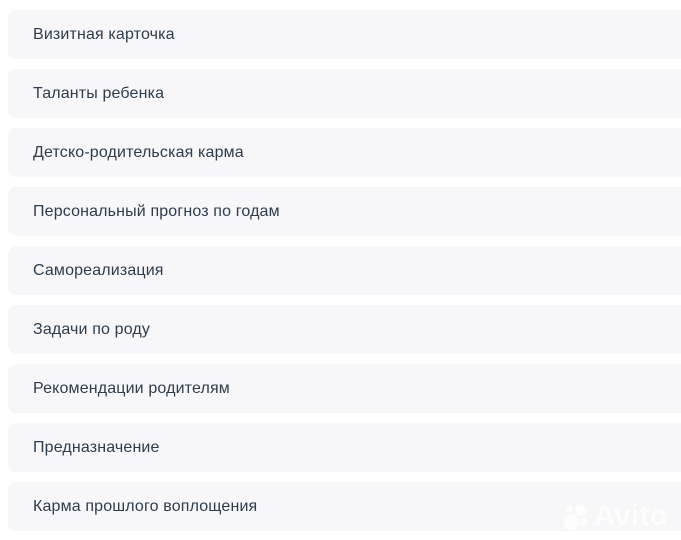 The height and width of the screenshot is (540, 681). Describe the element at coordinates (104, 34) in the screenshot. I see `list-item-label: Визитная карточка` at that location.